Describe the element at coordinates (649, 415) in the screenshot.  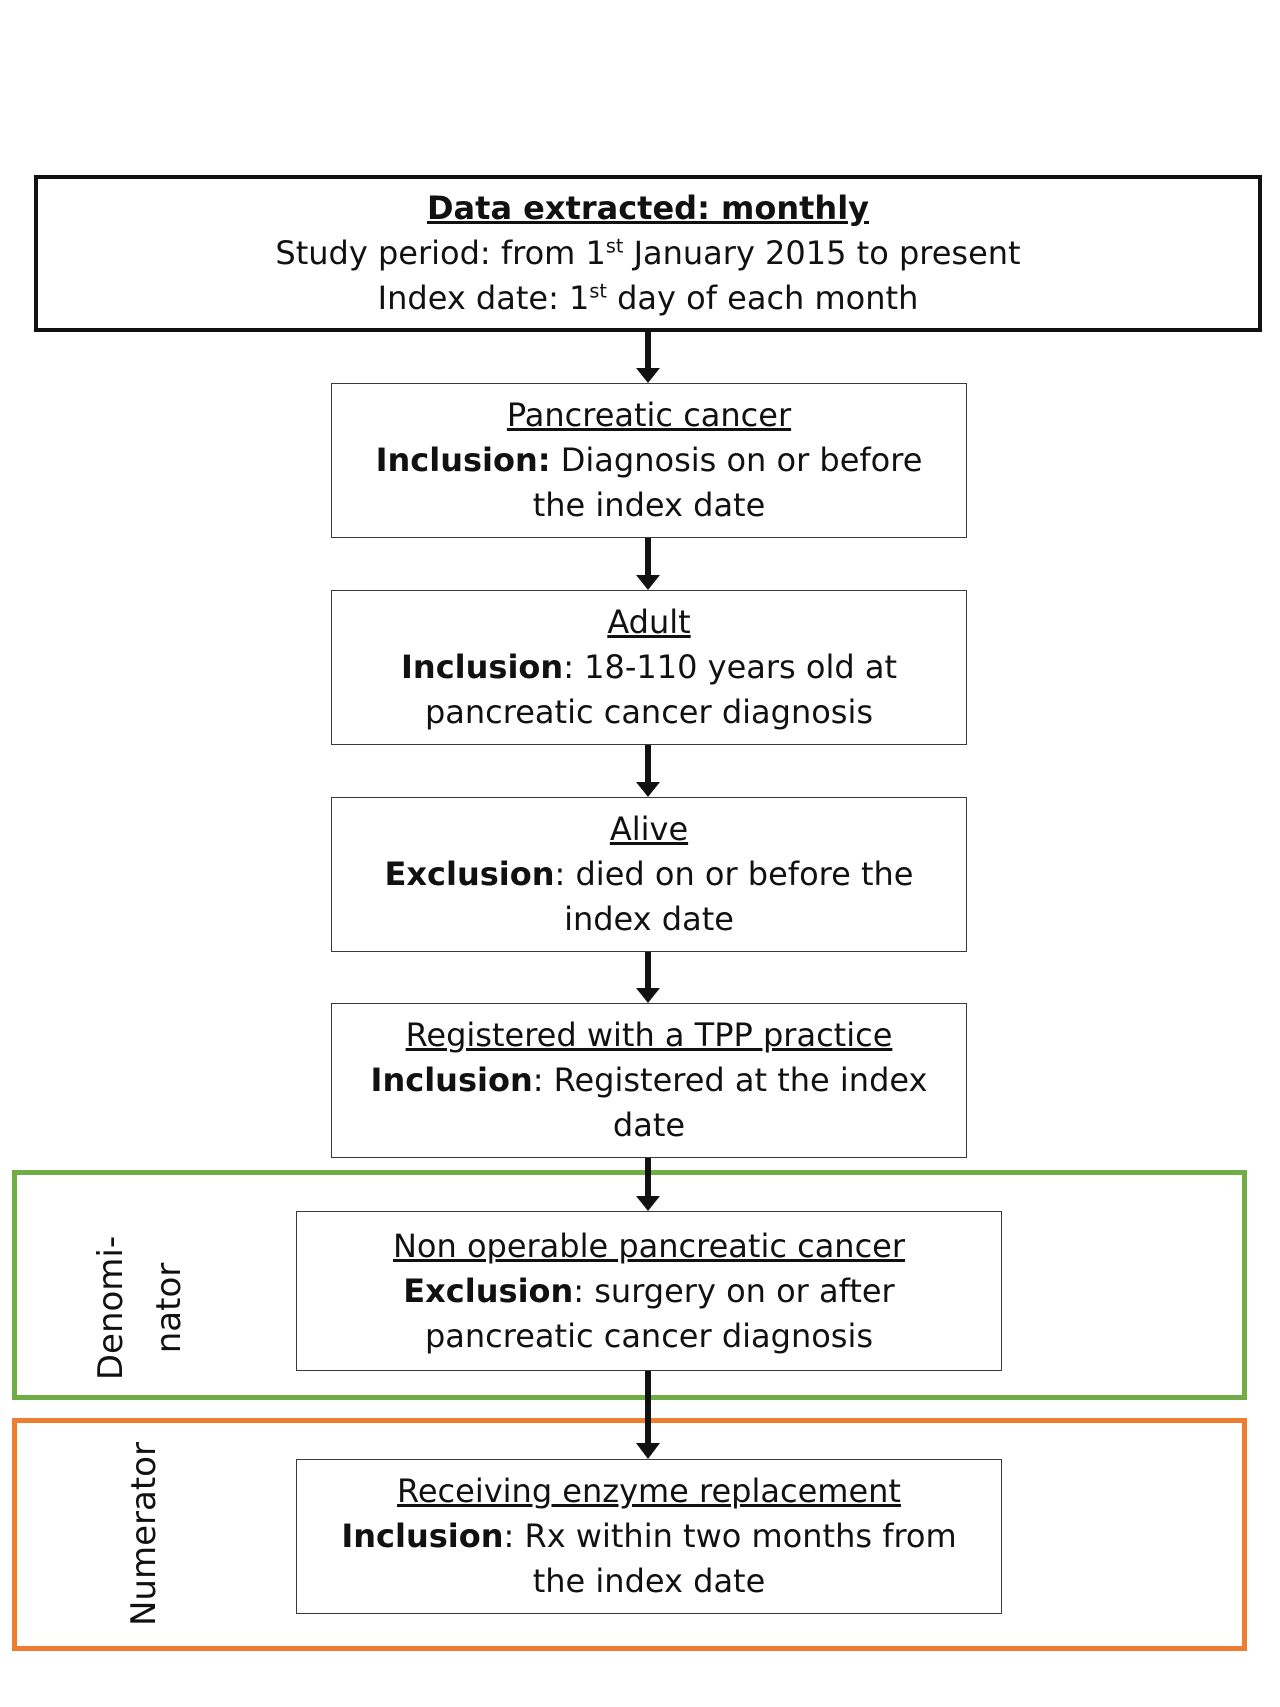
I see `step-title: Pancreatic cancer` at that location.